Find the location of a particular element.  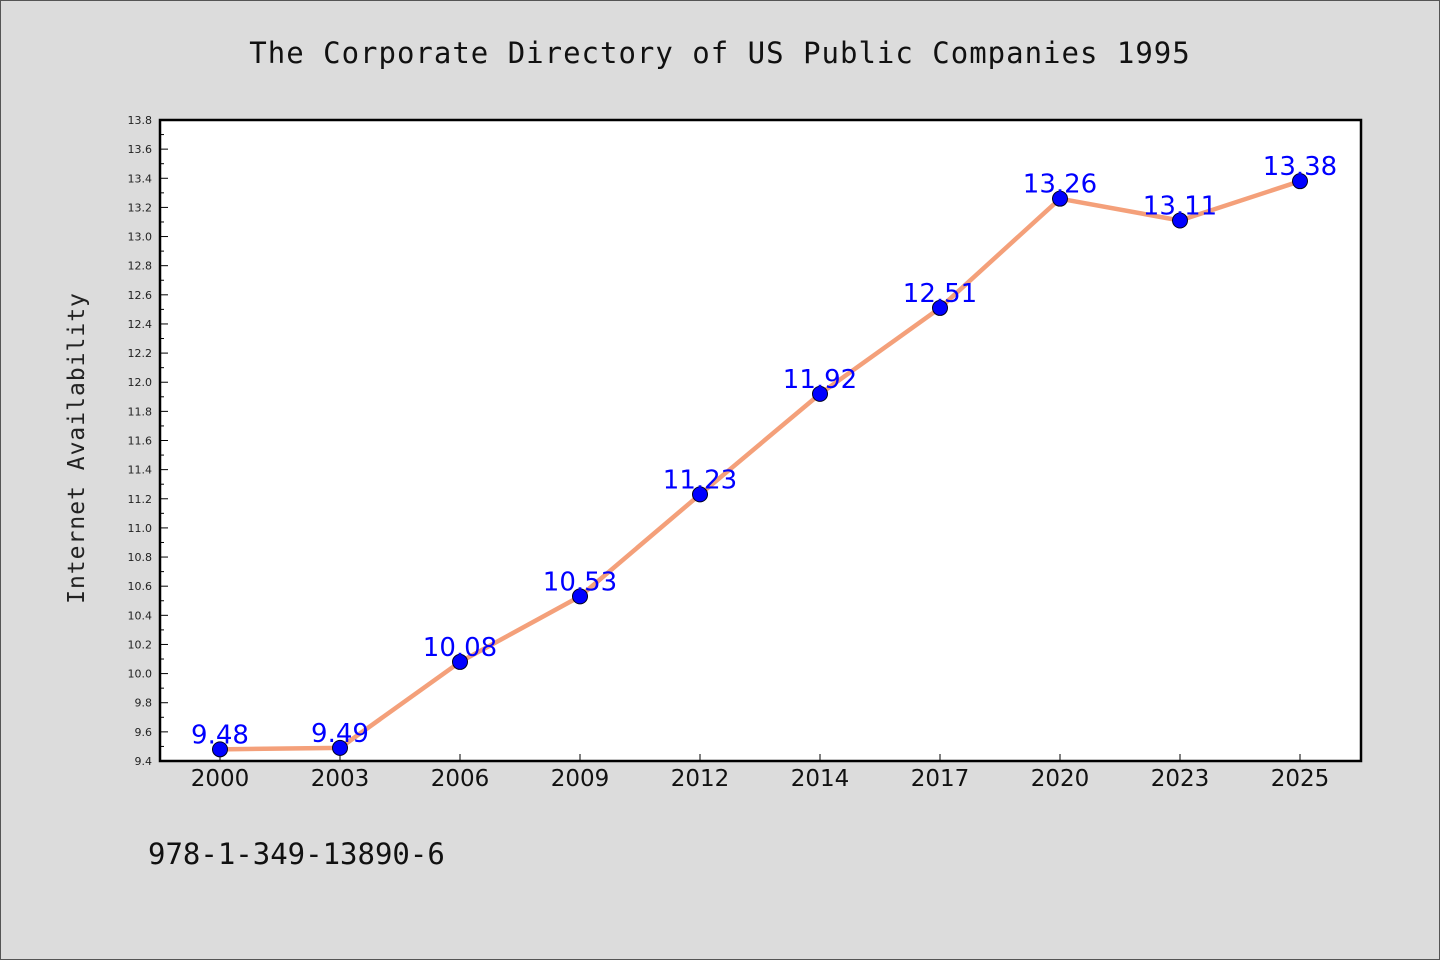

data-label: 9.49 is located at coordinates (340, 734).